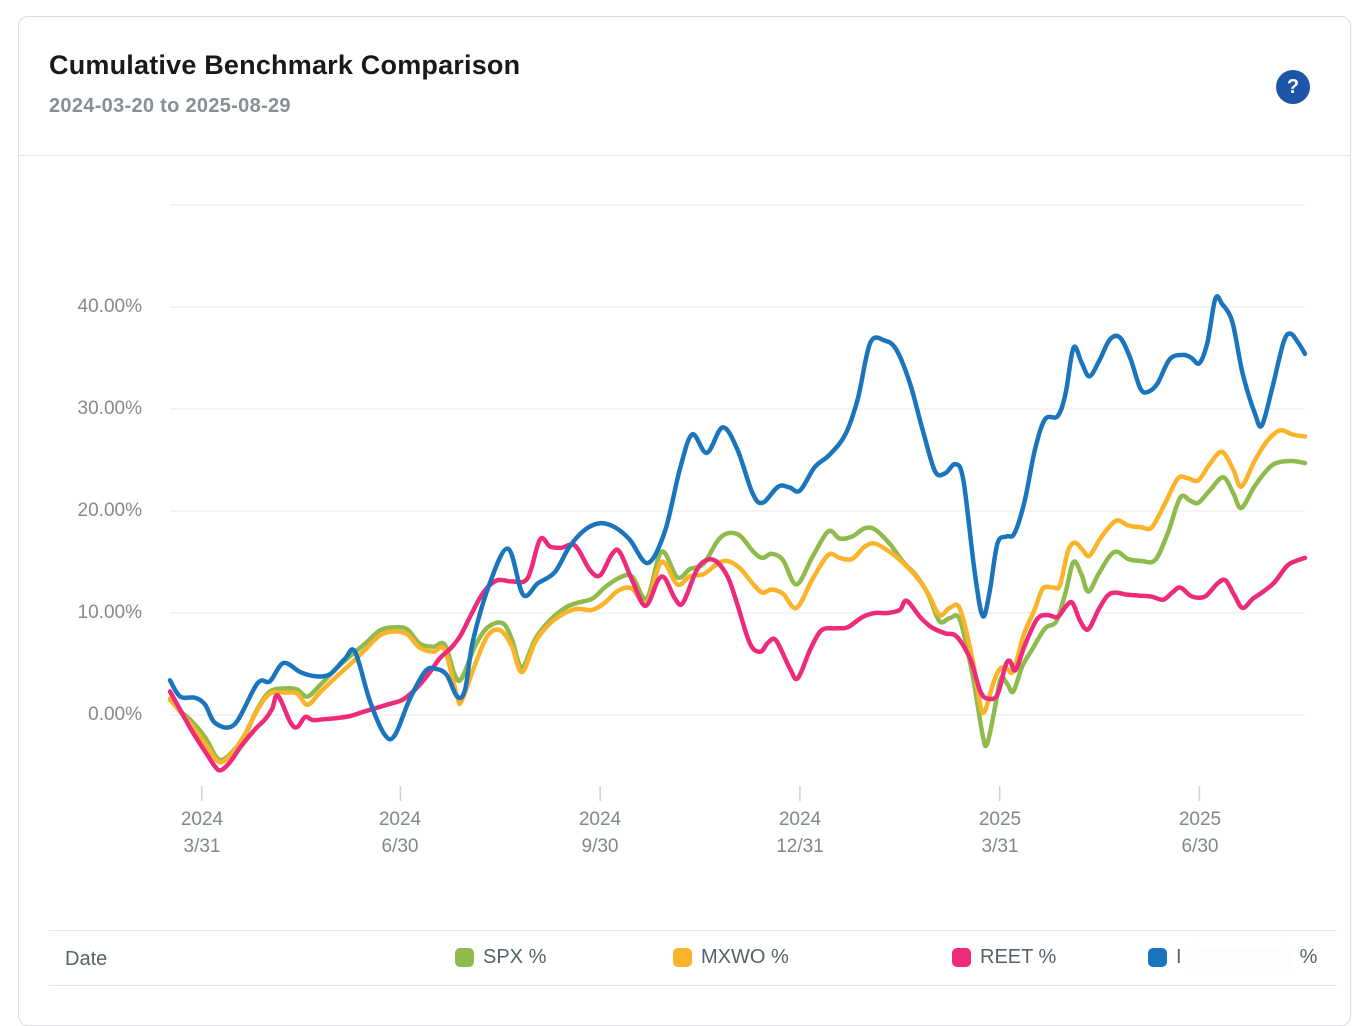 The width and height of the screenshot is (1368, 1026). I want to click on x-axis-label-2024-03-31: 2024 3/31, so click(202, 833).